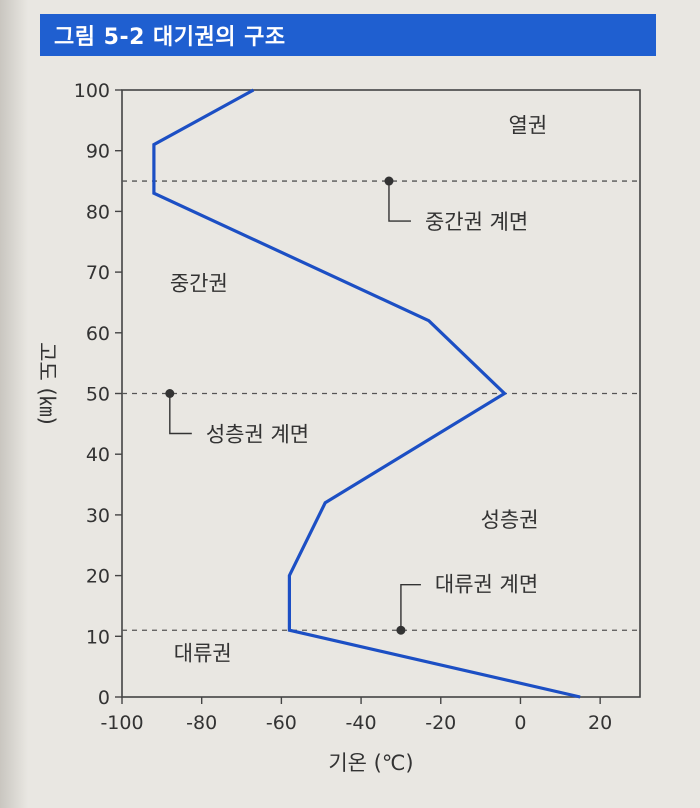 The image size is (700, 808). Describe the element at coordinates (476, 222) in the screenshot. I see `boundary-label: 중간권 계면` at that location.